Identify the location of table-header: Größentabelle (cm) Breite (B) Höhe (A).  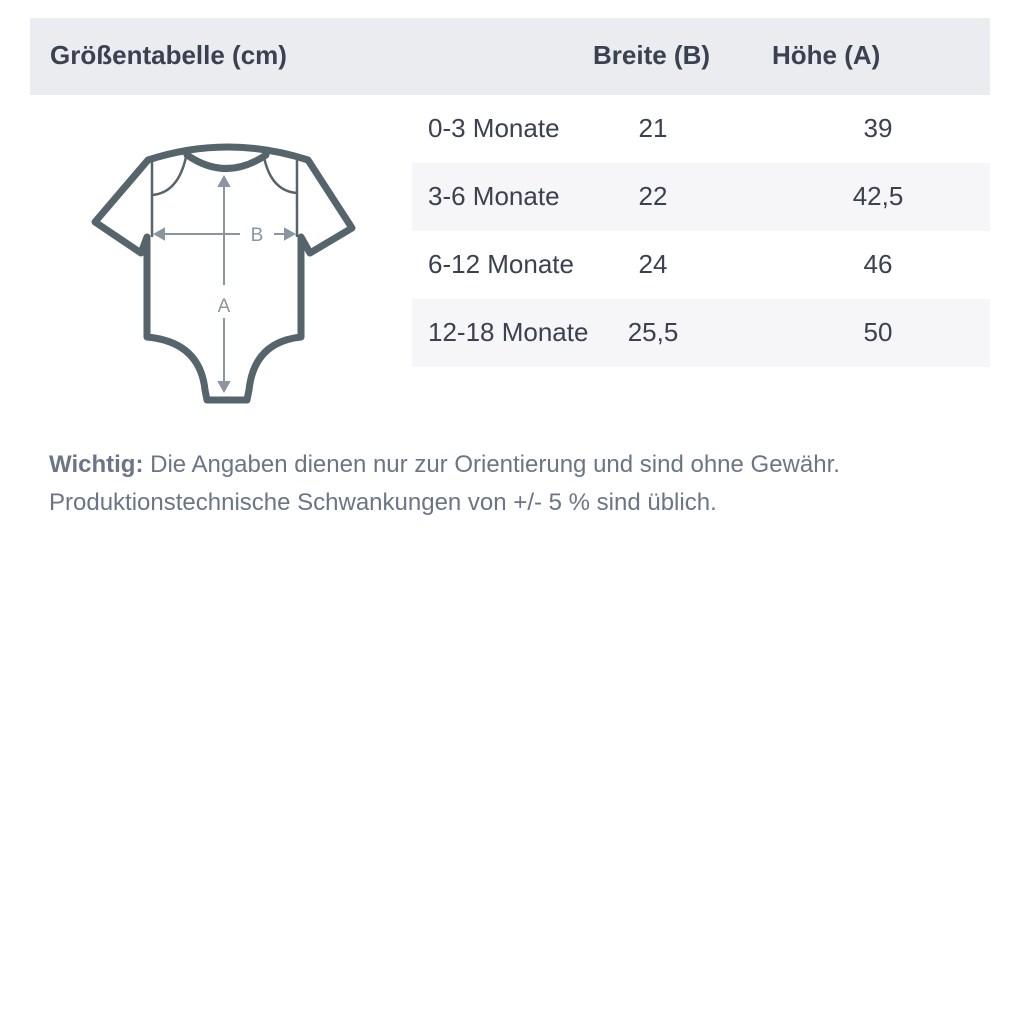
(510, 56).